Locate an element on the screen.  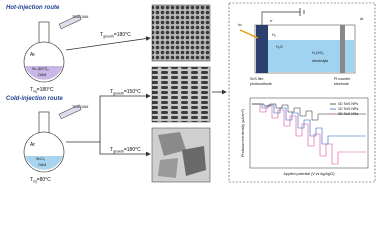
photocathode: SnS film is located at coordinates (256, 79).